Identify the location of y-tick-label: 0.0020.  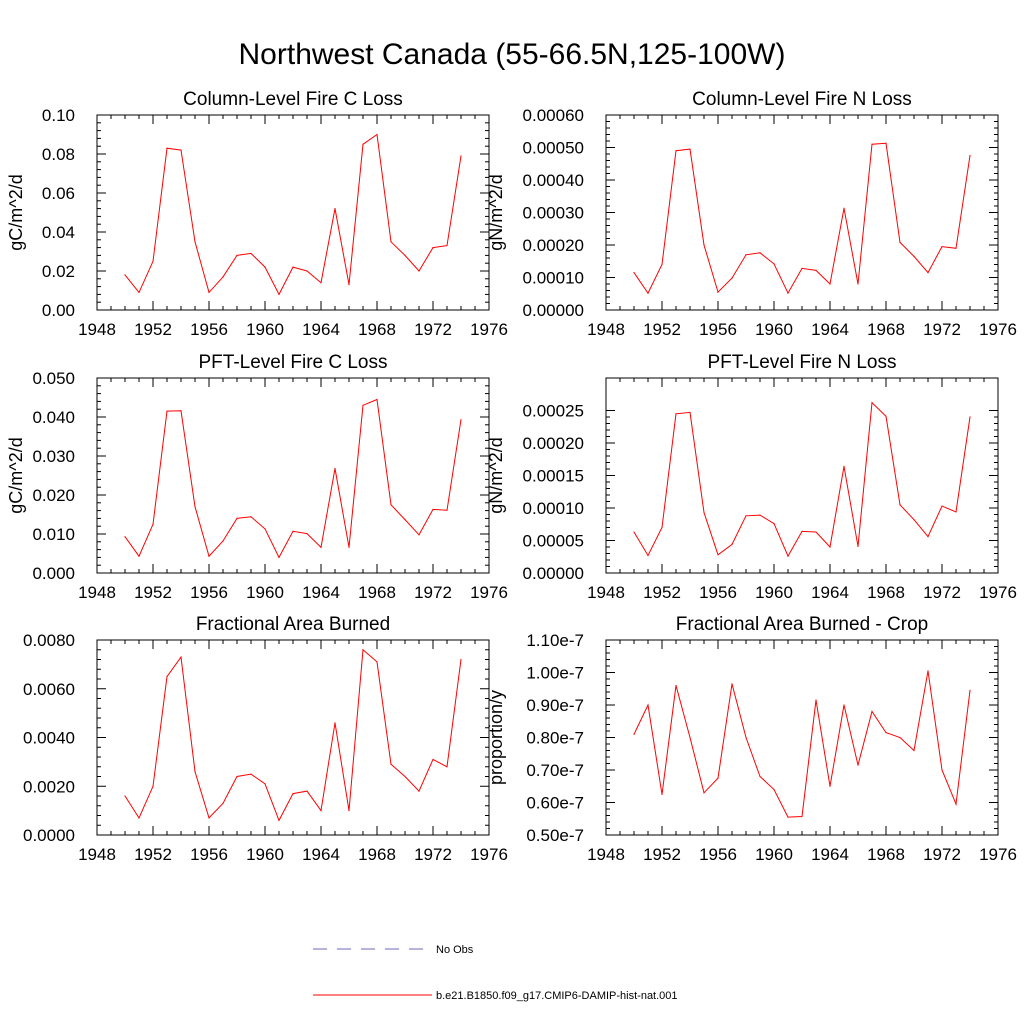
(49, 786).